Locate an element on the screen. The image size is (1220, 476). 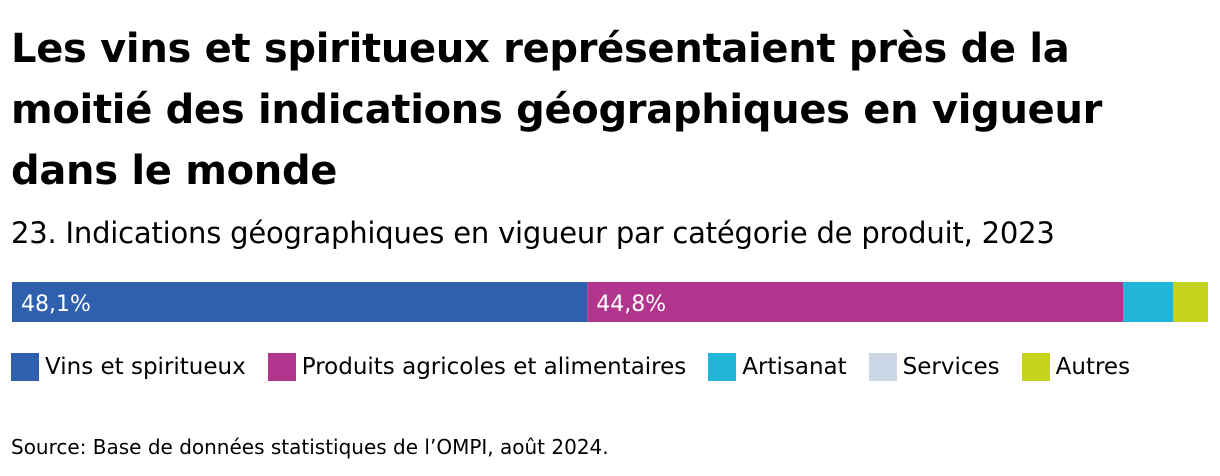
legend-item-artisanat: Artisanat is located at coordinates (777, 367).